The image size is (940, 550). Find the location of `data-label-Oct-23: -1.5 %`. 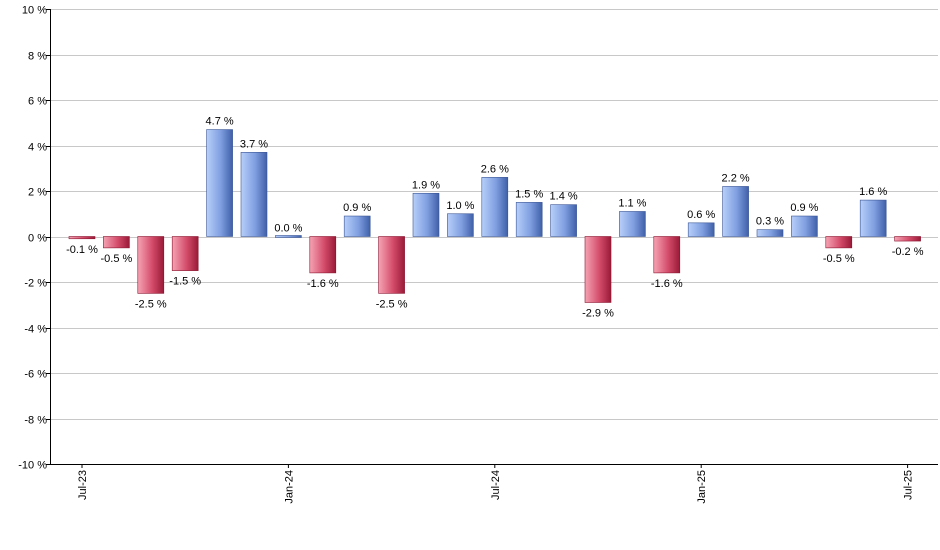

data-label-Oct-23: -1.5 % is located at coordinates (185, 282).